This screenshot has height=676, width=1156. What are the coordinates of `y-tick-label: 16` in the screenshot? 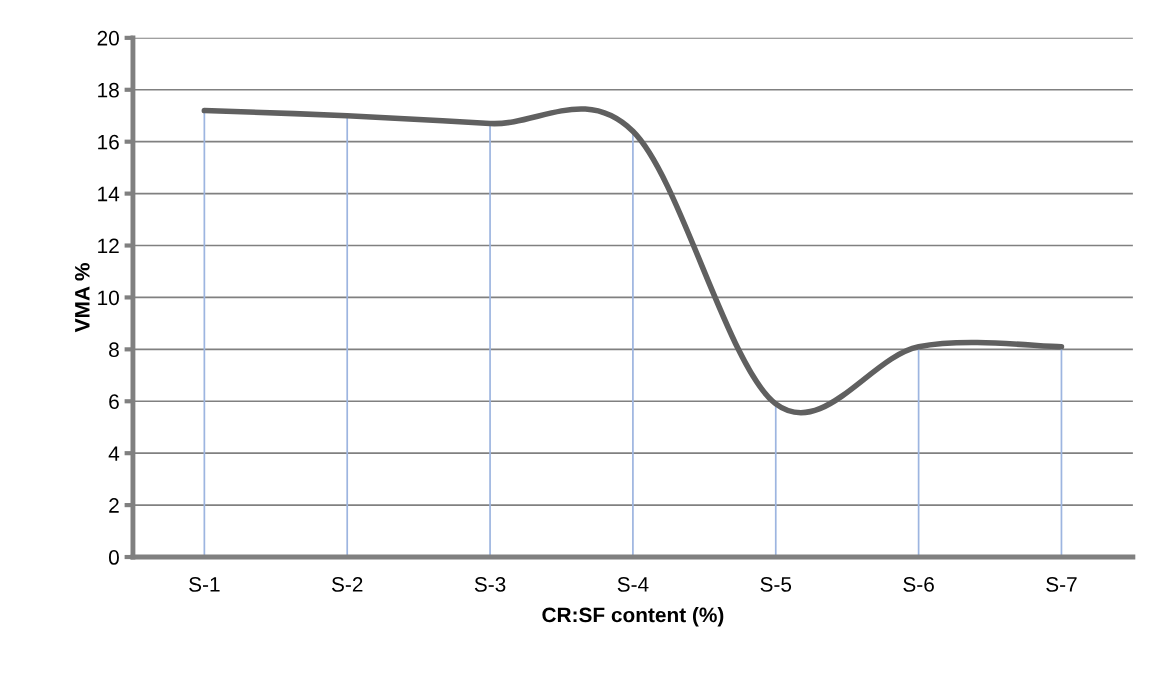 It's located at (108, 142).